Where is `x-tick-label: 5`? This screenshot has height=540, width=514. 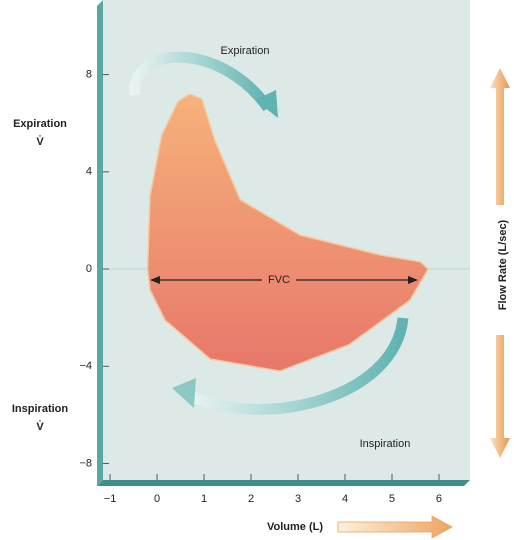 x-tick-label: 5 is located at coordinates (392, 499).